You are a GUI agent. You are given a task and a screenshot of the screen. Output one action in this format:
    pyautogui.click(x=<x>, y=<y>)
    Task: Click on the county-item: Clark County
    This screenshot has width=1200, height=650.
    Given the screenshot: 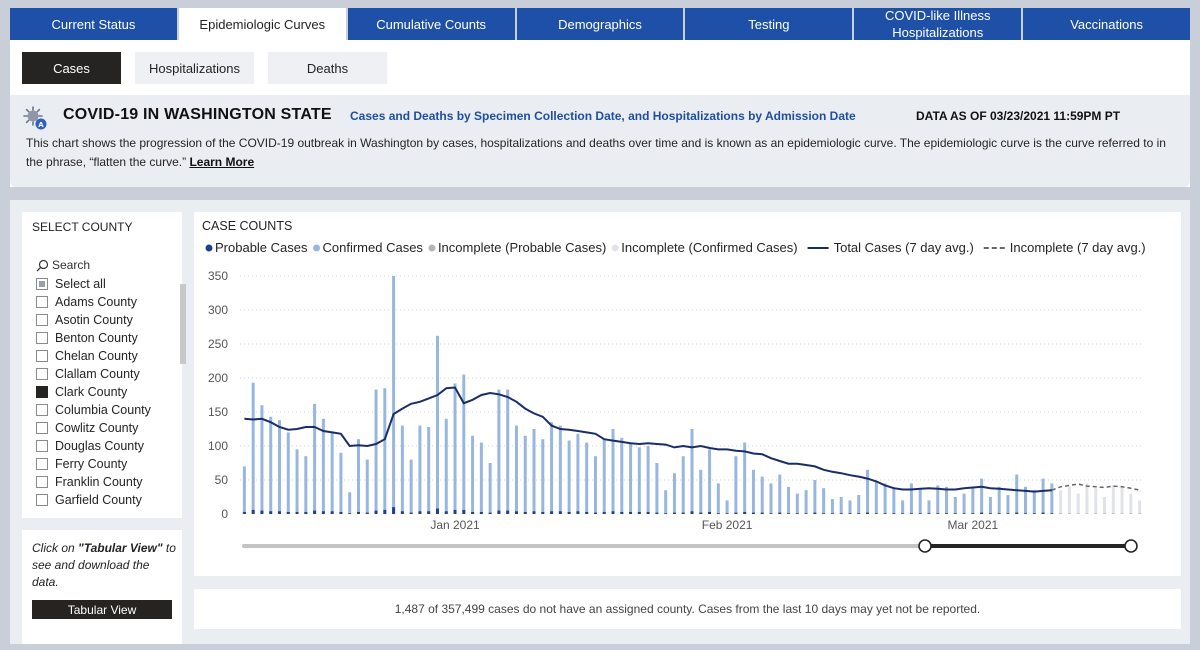 What is the action you would take?
    pyautogui.click(x=106, y=392)
    